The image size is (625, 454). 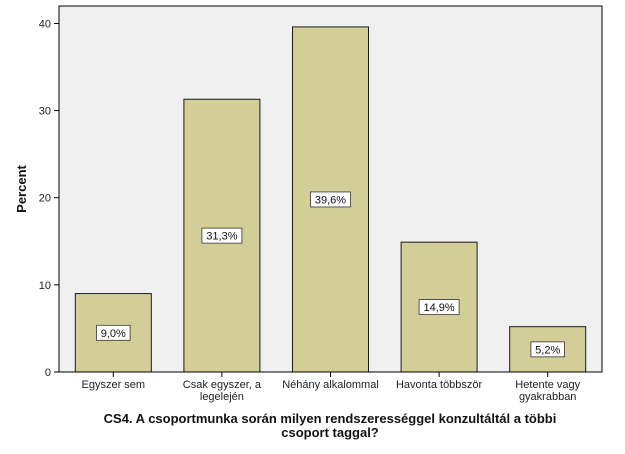 What do you see at coordinates (48, 373) in the screenshot?
I see `y-tick-label: 0` at bounding box center [48, 373].